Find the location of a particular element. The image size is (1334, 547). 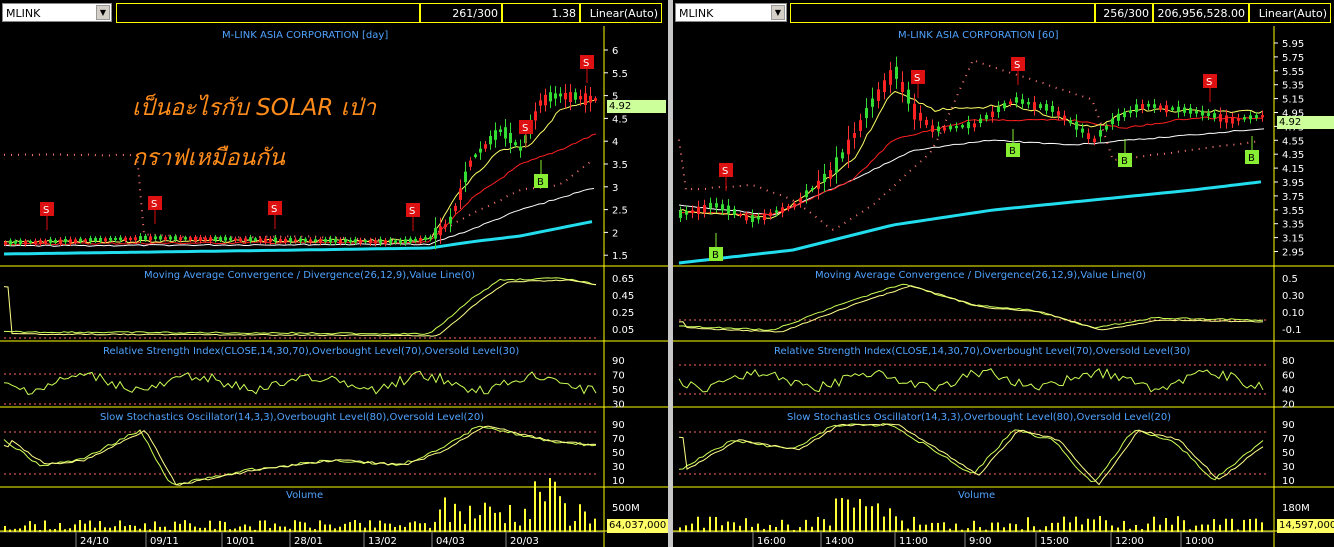

price-axis-tick: 5.35 is located at coordinates (1293, 86).